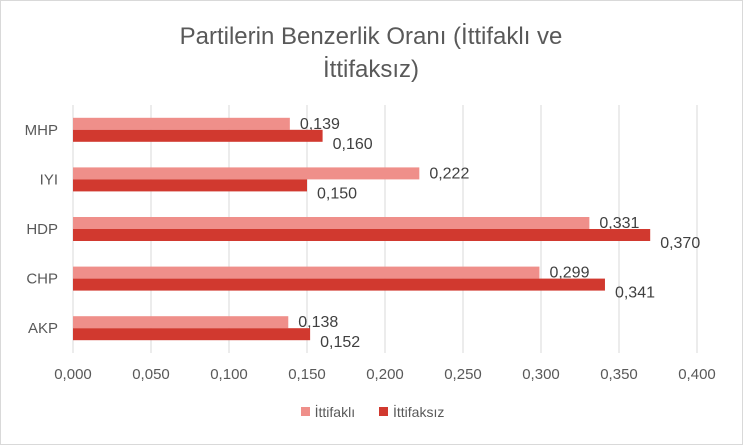  What do you see at coordinates (42, 229) in the screenshot?
I see `y-category-label: HDP` at bounding box center [42, 229].